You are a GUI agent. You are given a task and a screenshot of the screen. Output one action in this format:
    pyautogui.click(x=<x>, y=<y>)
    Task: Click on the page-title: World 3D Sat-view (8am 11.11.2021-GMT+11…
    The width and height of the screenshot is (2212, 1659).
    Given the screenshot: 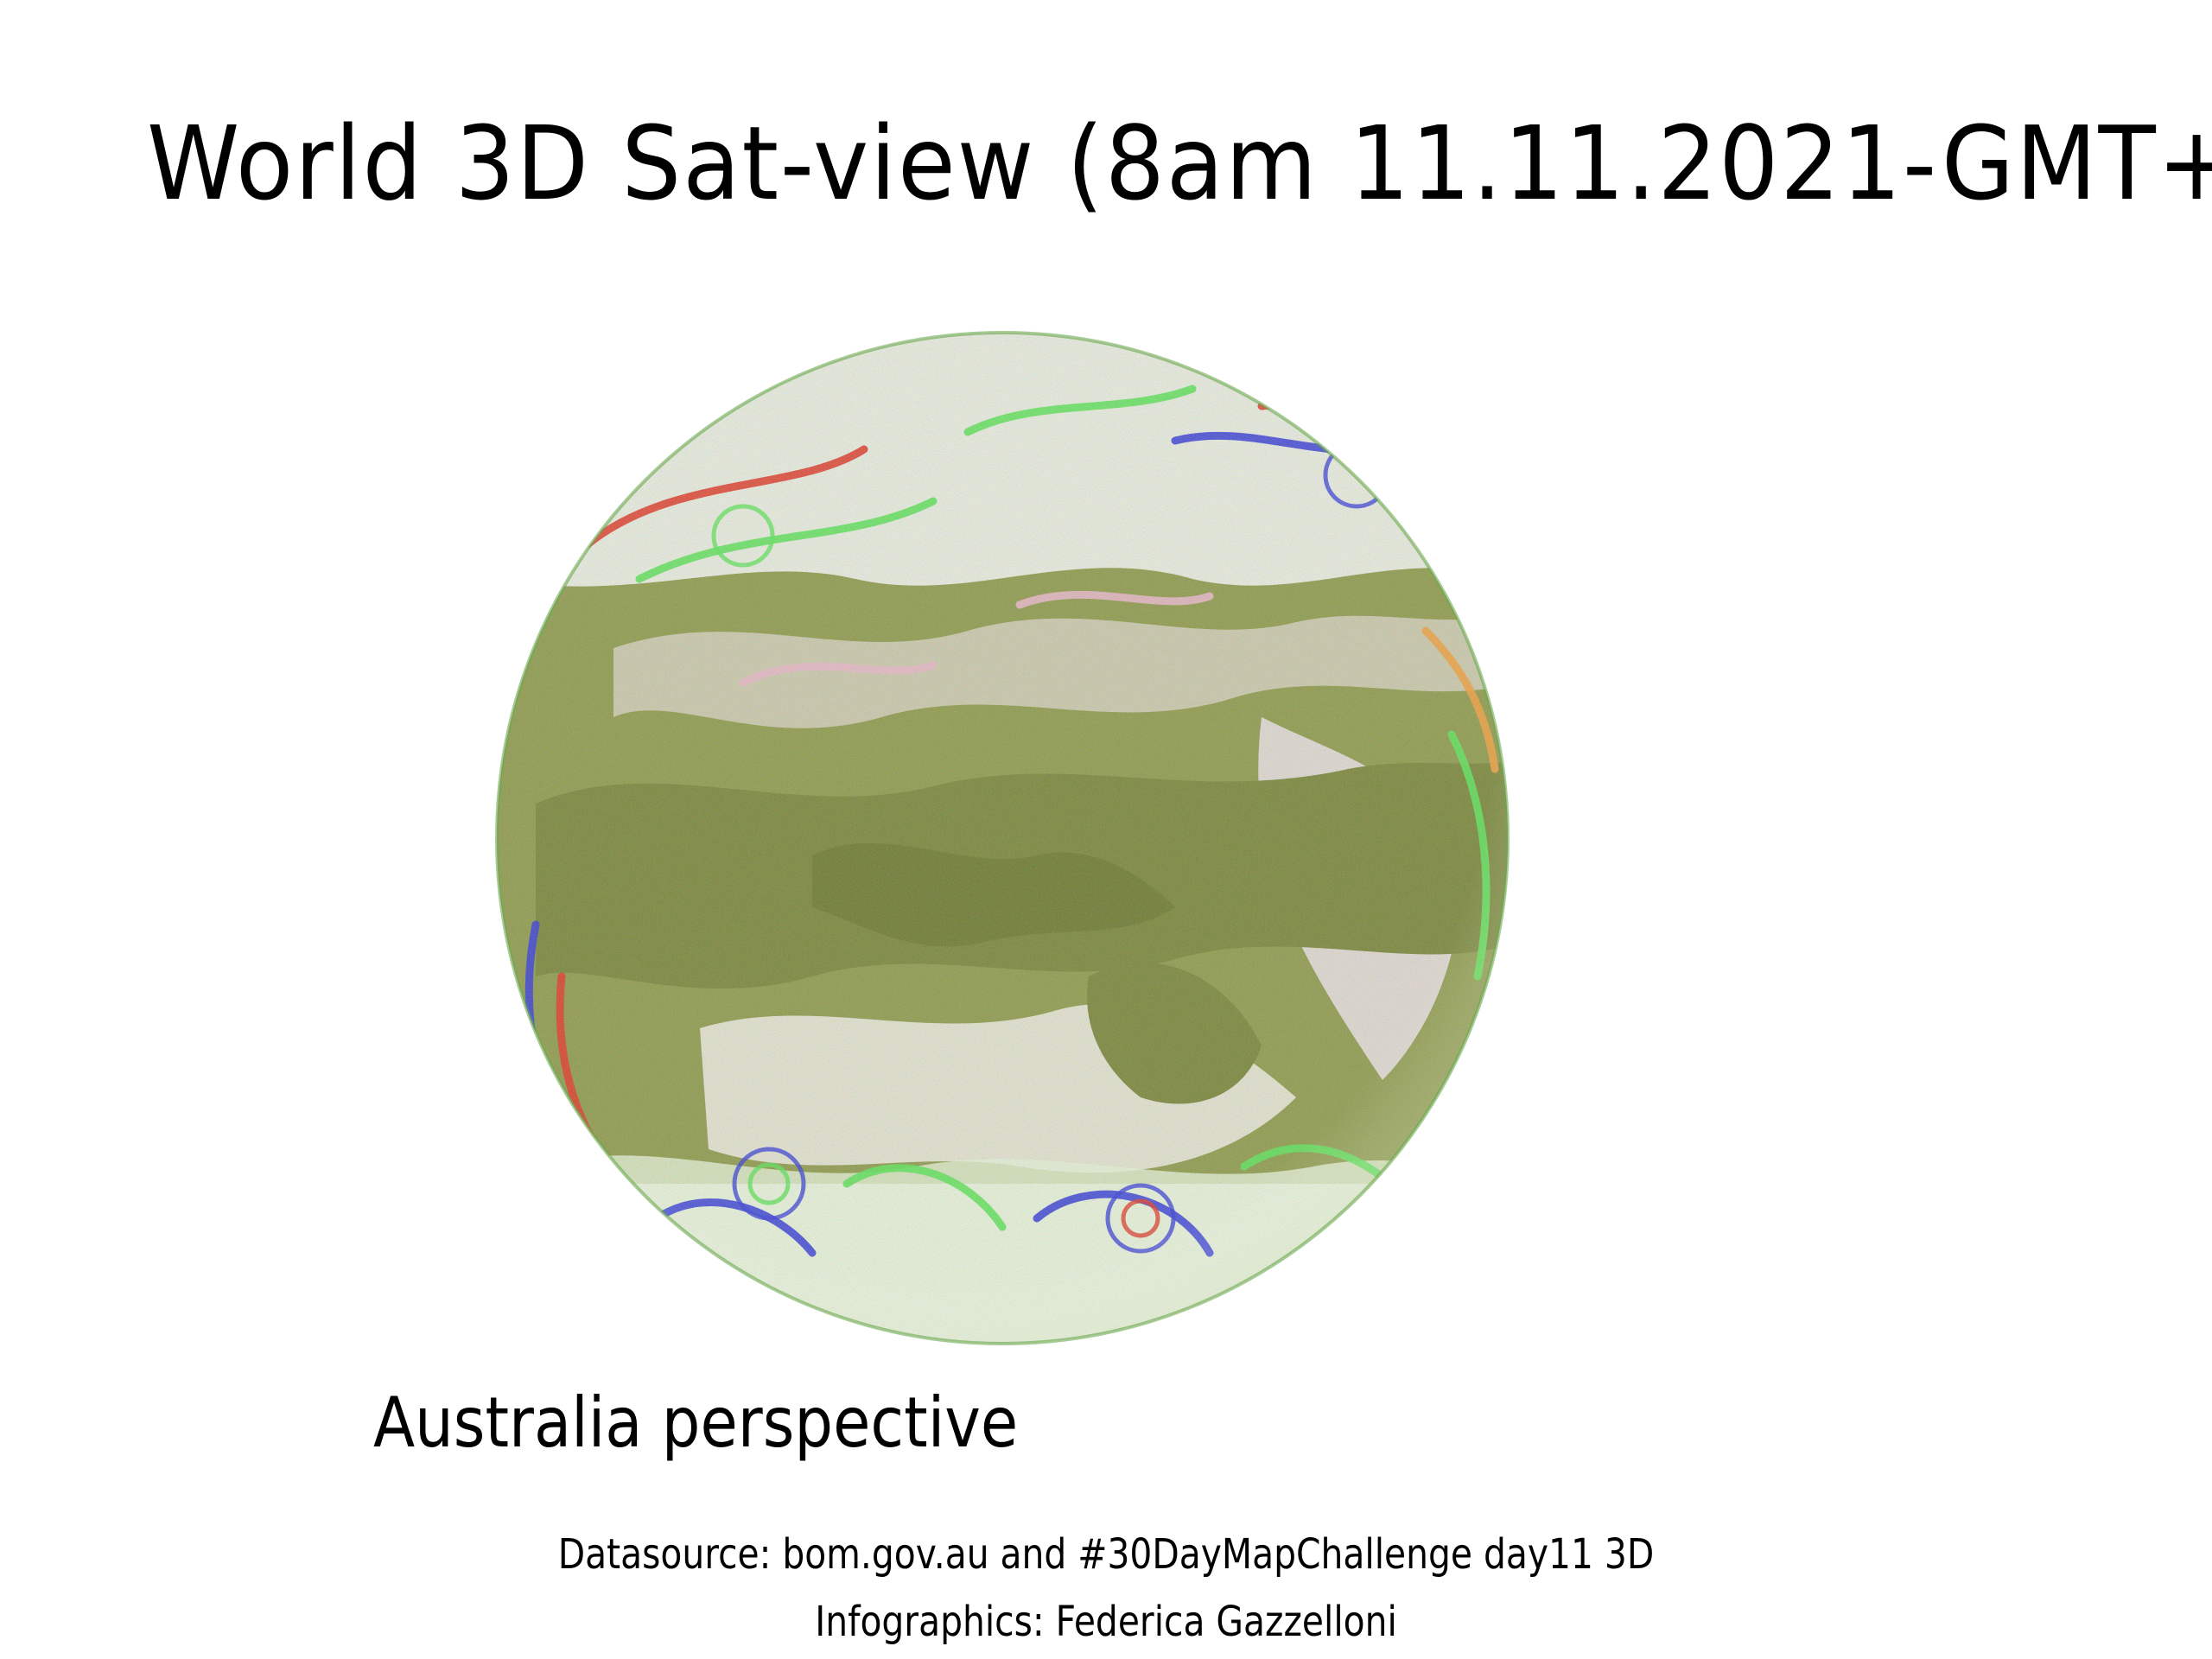 What is the action you would take?
    pyautogui.click(x=1179, y=163)
    